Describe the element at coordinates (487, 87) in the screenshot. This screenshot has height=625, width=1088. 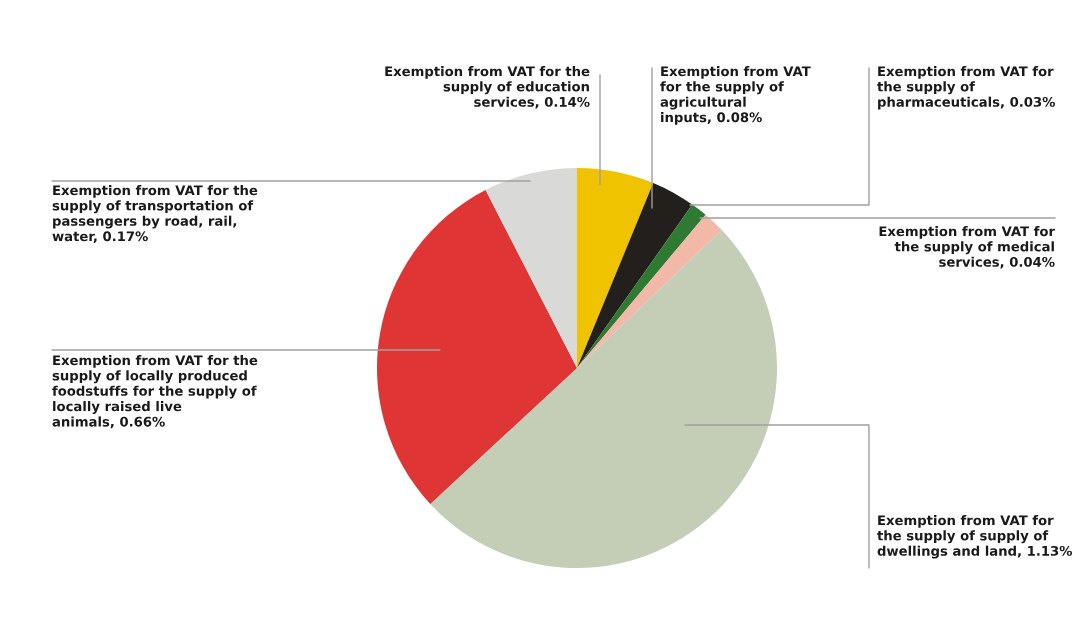
I see `slice-label: Exemption from VAT for the supply of education services, 0.14%` at that location.